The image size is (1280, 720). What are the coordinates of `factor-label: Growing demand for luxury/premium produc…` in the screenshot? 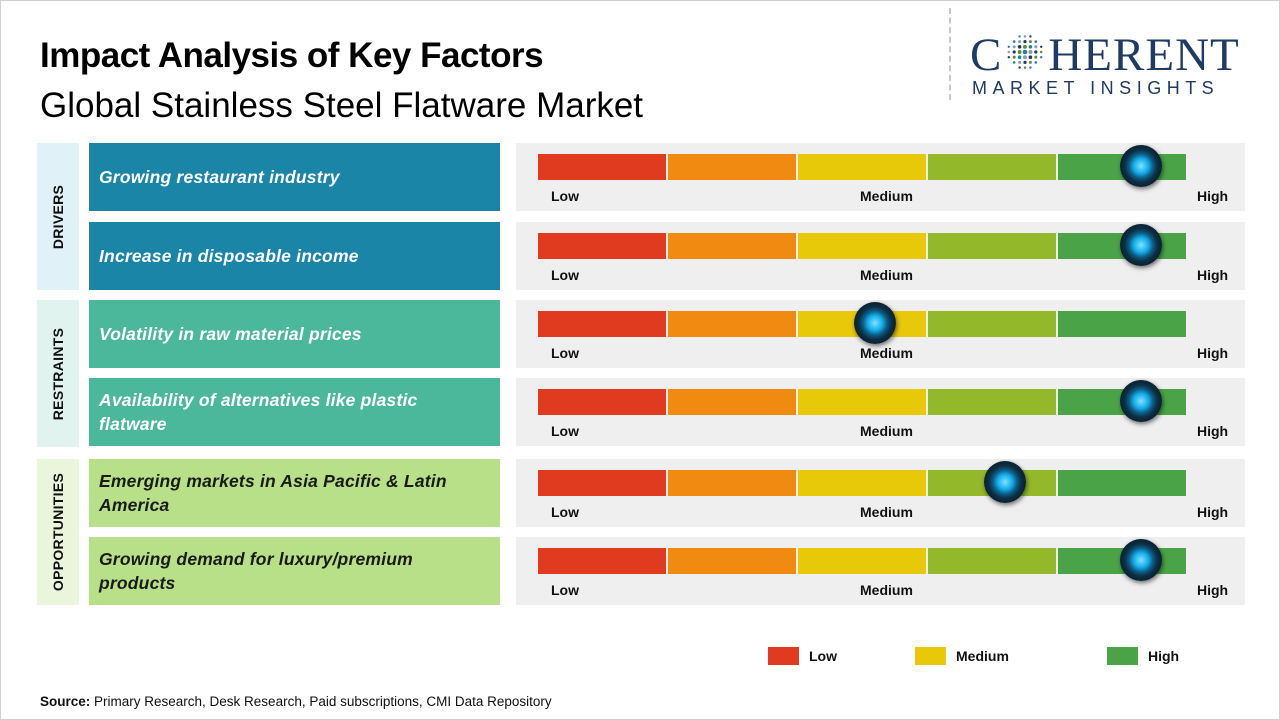 It's located at (256, 571).